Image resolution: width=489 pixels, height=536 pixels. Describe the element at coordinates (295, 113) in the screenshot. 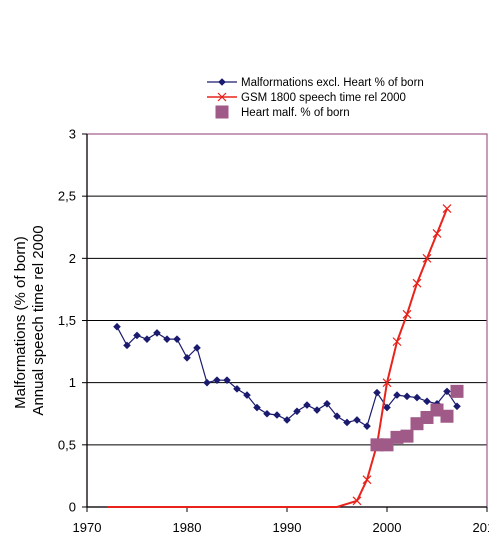

I see `legend-label: Heart malf. % of born` at that location.